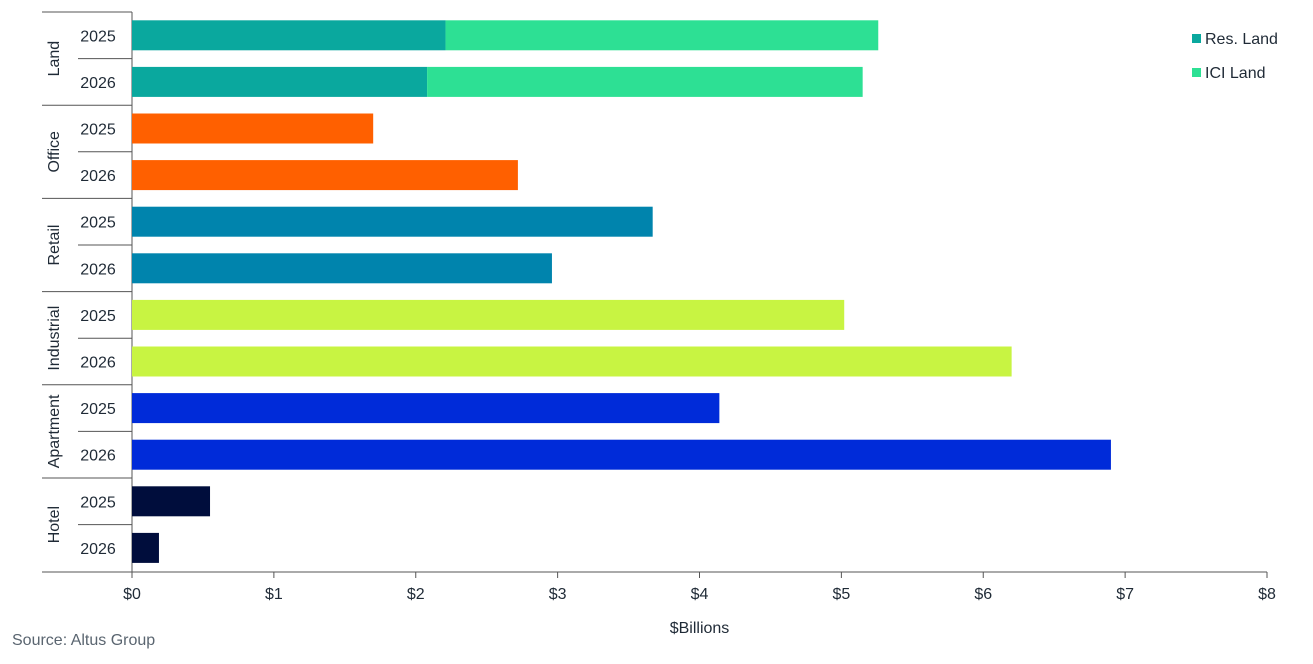  I want to click on bar-land-2026-res-land, so click(280, 81).